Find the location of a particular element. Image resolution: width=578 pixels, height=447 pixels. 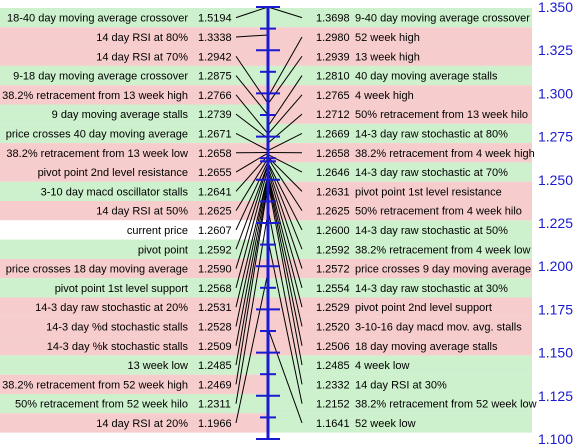

right-row-label: pivot point 1st level resistance is located at coordinates (428, 192).